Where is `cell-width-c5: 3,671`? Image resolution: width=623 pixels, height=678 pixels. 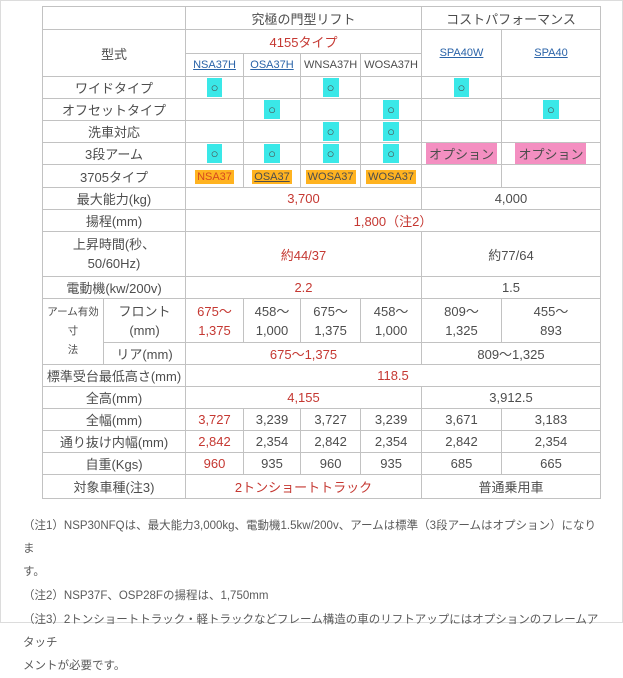
cell-width-c5: 3,671 is located at coordinates (461, 419).